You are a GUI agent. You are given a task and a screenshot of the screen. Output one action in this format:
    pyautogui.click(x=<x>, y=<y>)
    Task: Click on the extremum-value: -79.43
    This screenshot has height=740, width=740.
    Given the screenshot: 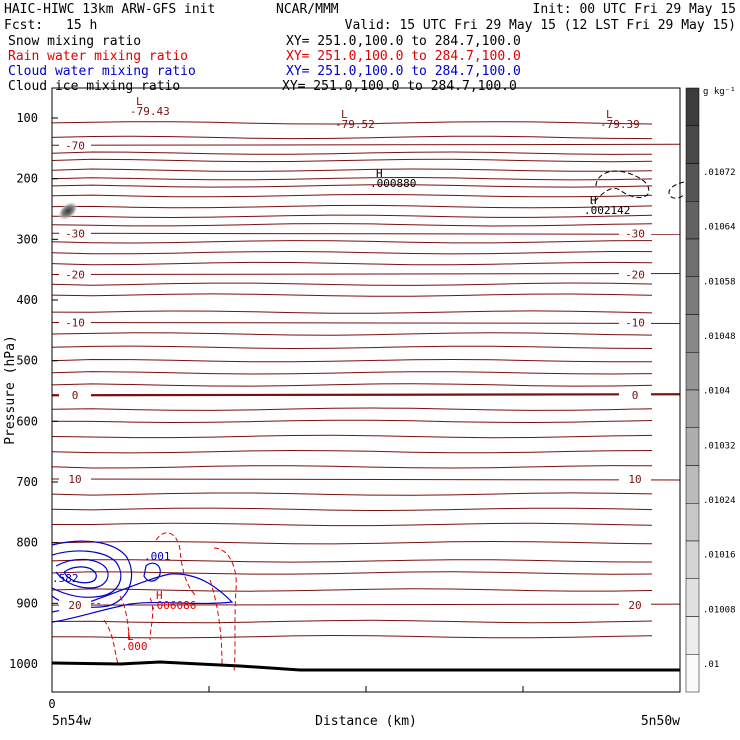 What is the action you would take?
    pyautogui.click(x=150, y=111)
    